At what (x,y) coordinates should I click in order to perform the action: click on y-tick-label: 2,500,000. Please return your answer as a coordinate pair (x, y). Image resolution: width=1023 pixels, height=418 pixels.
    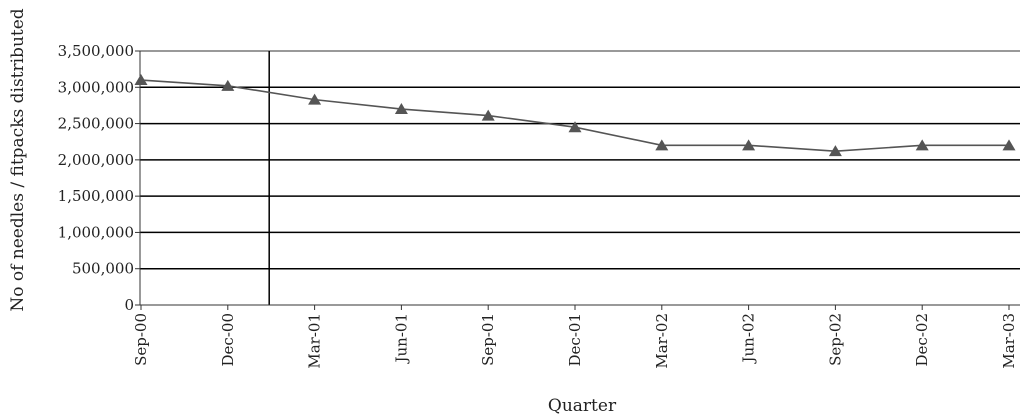
    Looking at the image, I should click on (96, 124).